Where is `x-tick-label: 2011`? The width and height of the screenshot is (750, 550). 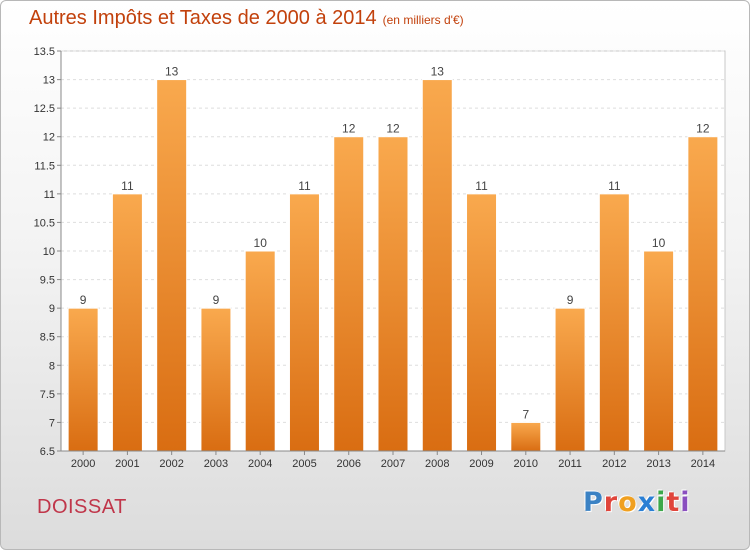 x-tick-label: 2011 is located at coordinates (570, 464).